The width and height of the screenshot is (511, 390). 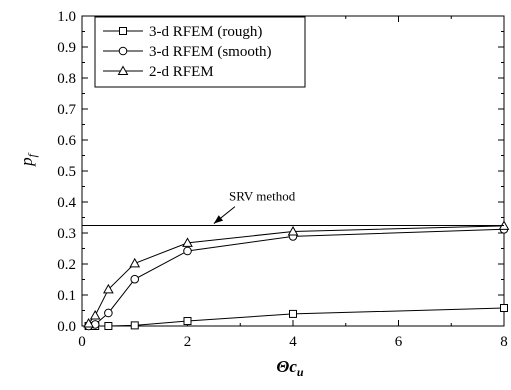 What do you see at coordinates (66, 48) in the screenshot?
I see `y-tick-label-9: 0.9` at bounding box center [66, 48].